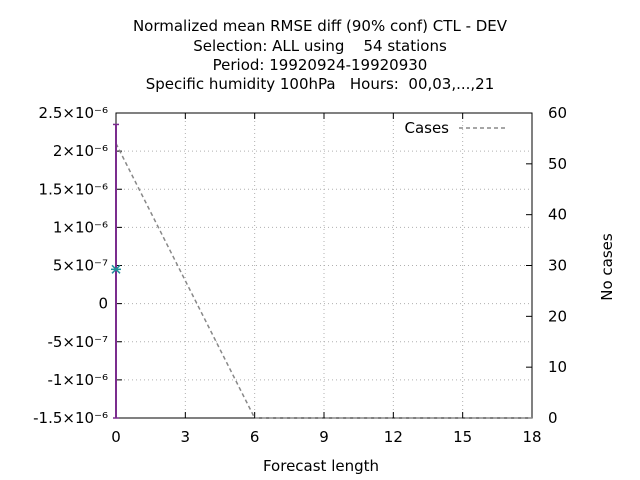  I want to click on y-tick-label-3: 1×10⁻⁶, so click(80, 227).